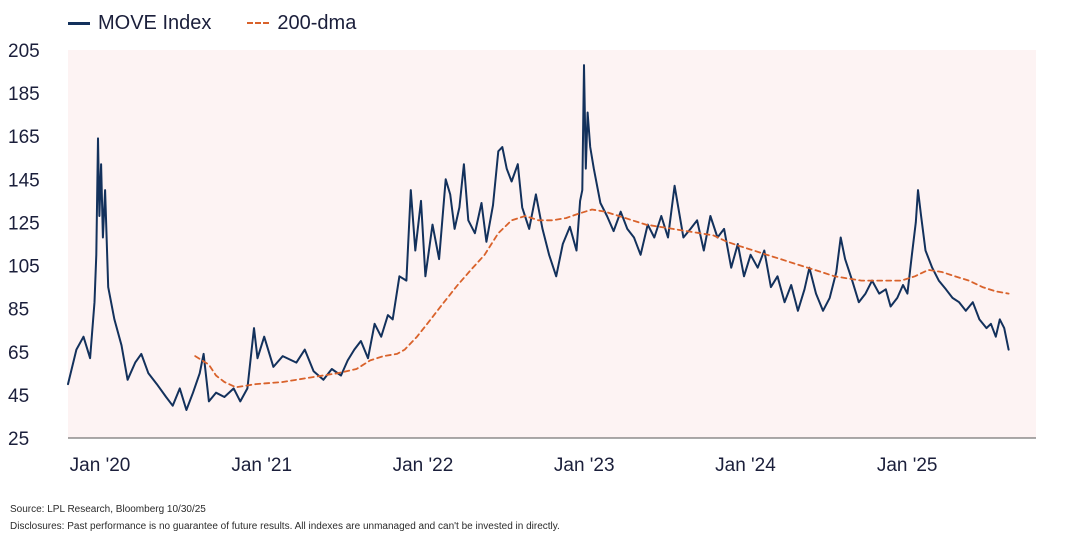  I want to click on y-tick-label: 65, so click(18, 353).